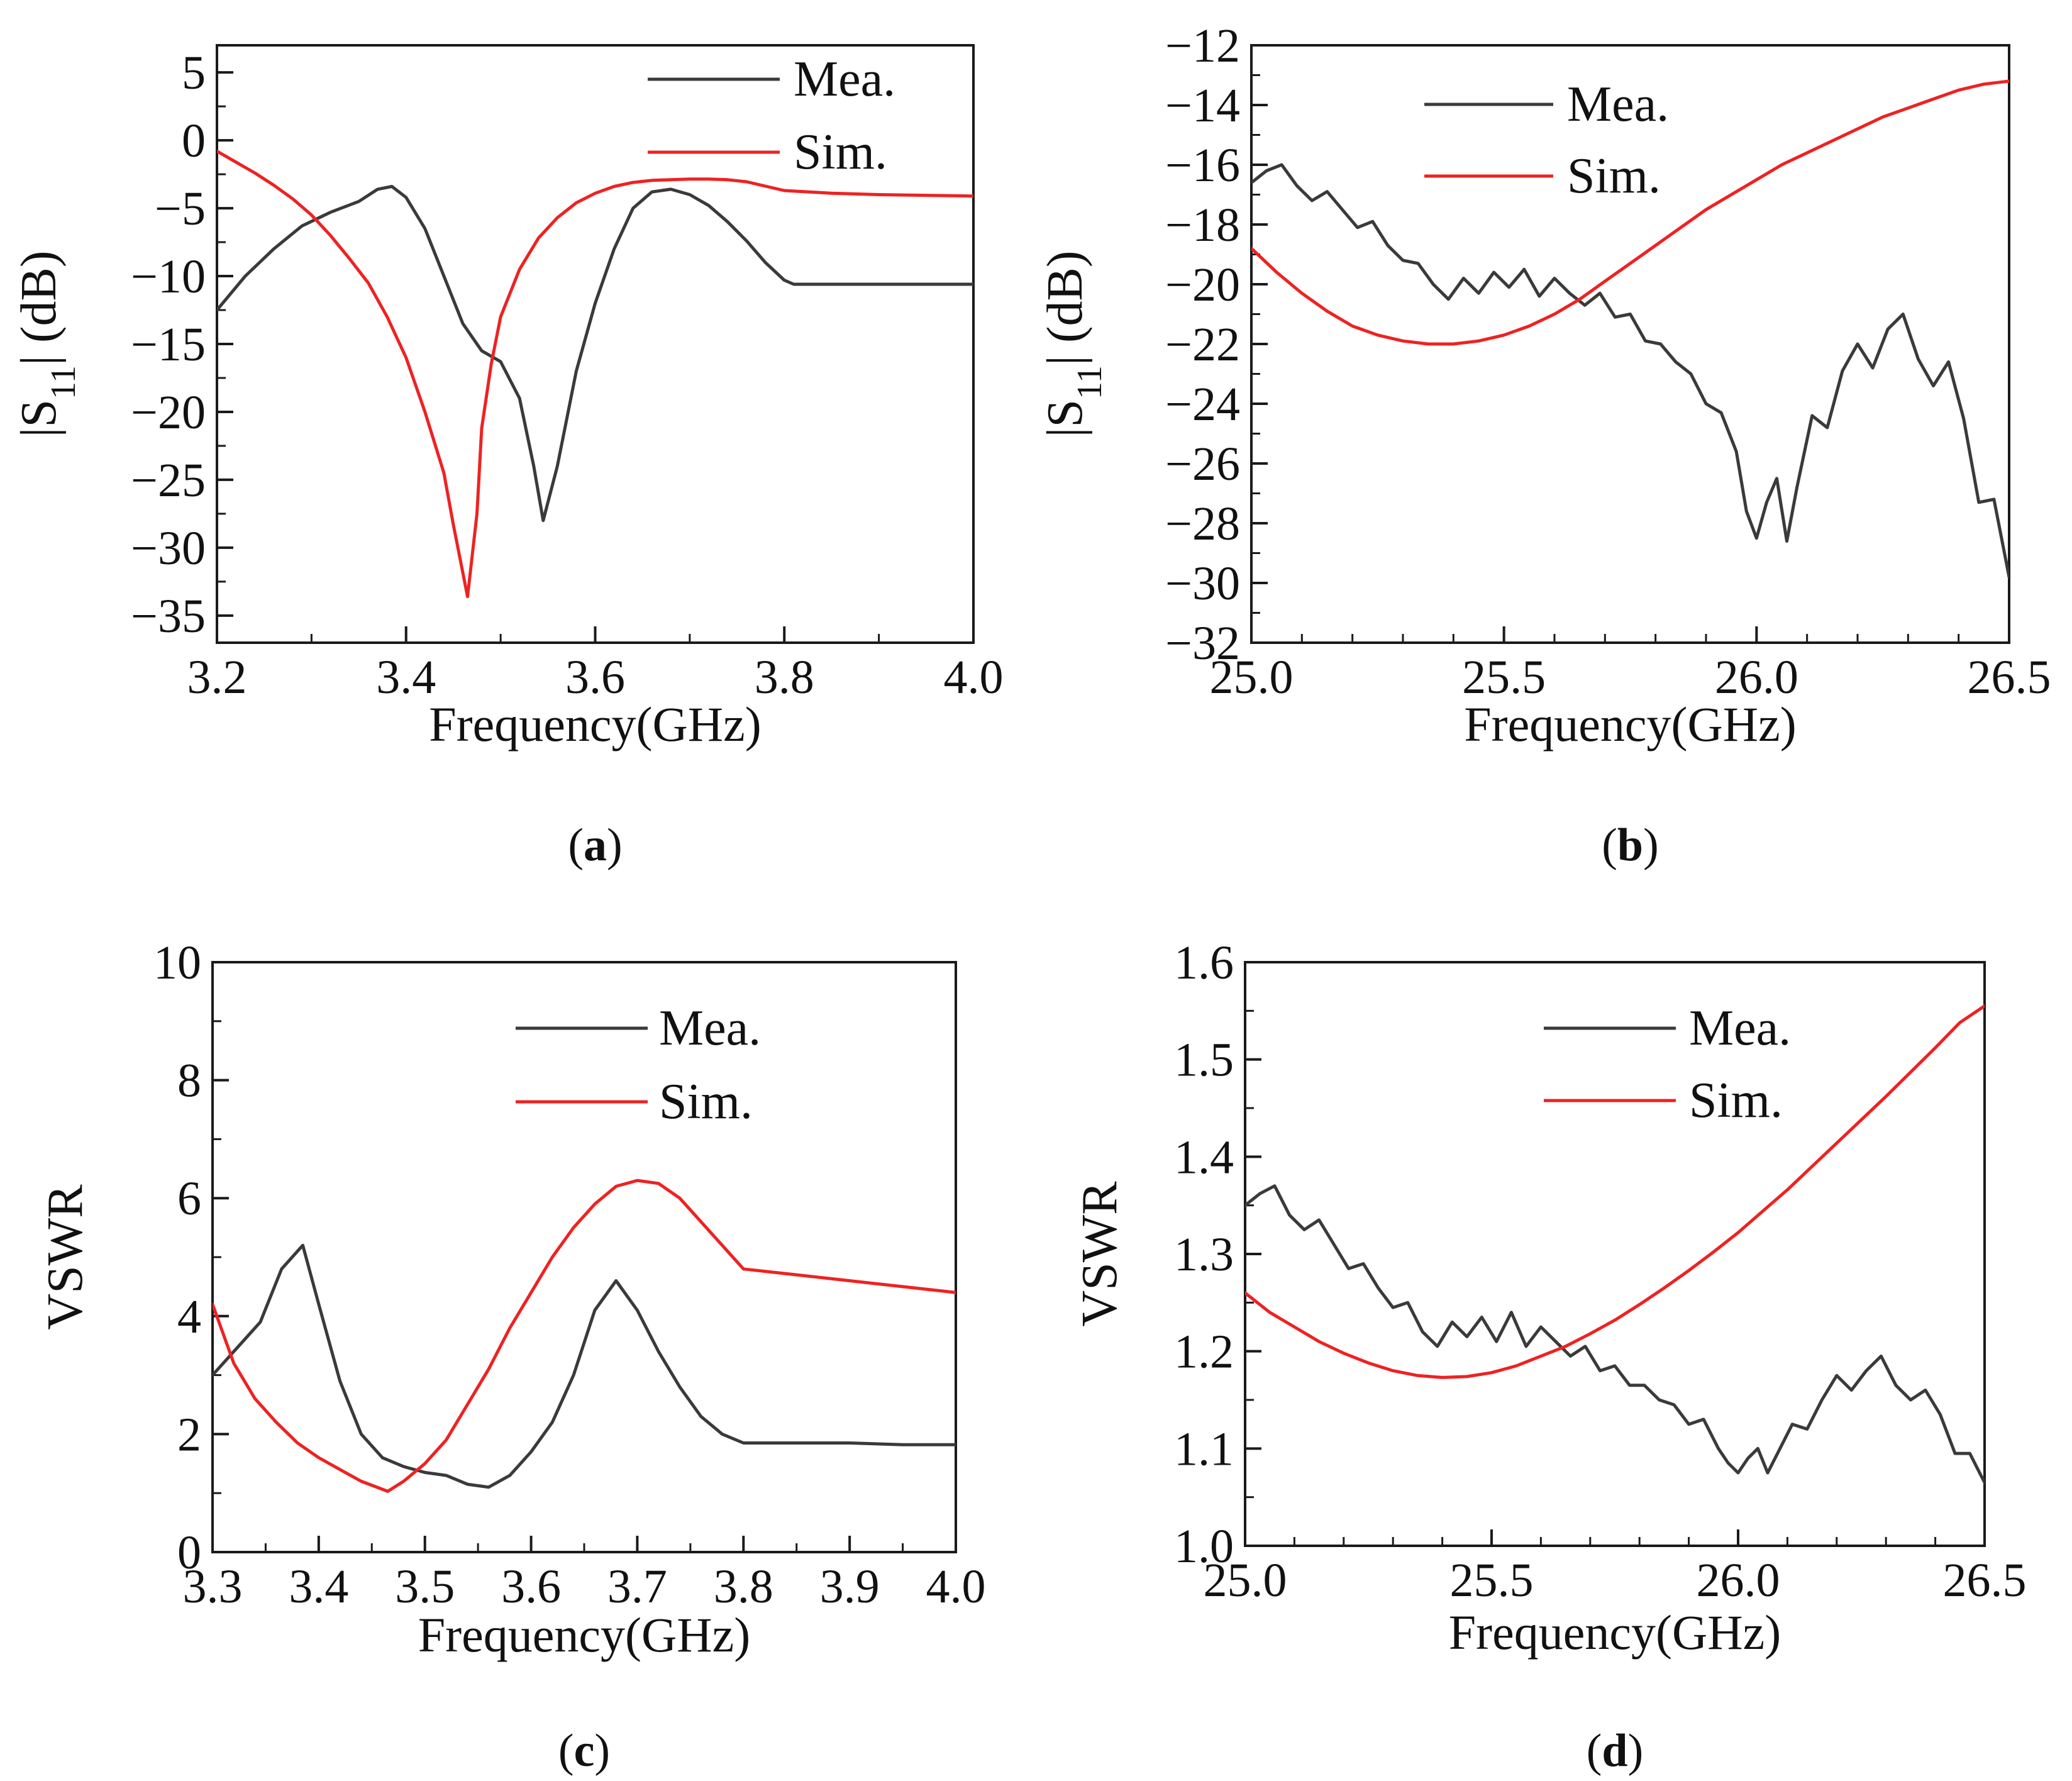 The height and width of the screenshot is (1781, 2072). Describe the element at coordinates (177, 962) in the screenshot. I see `y-tick-label: 10` at that location.